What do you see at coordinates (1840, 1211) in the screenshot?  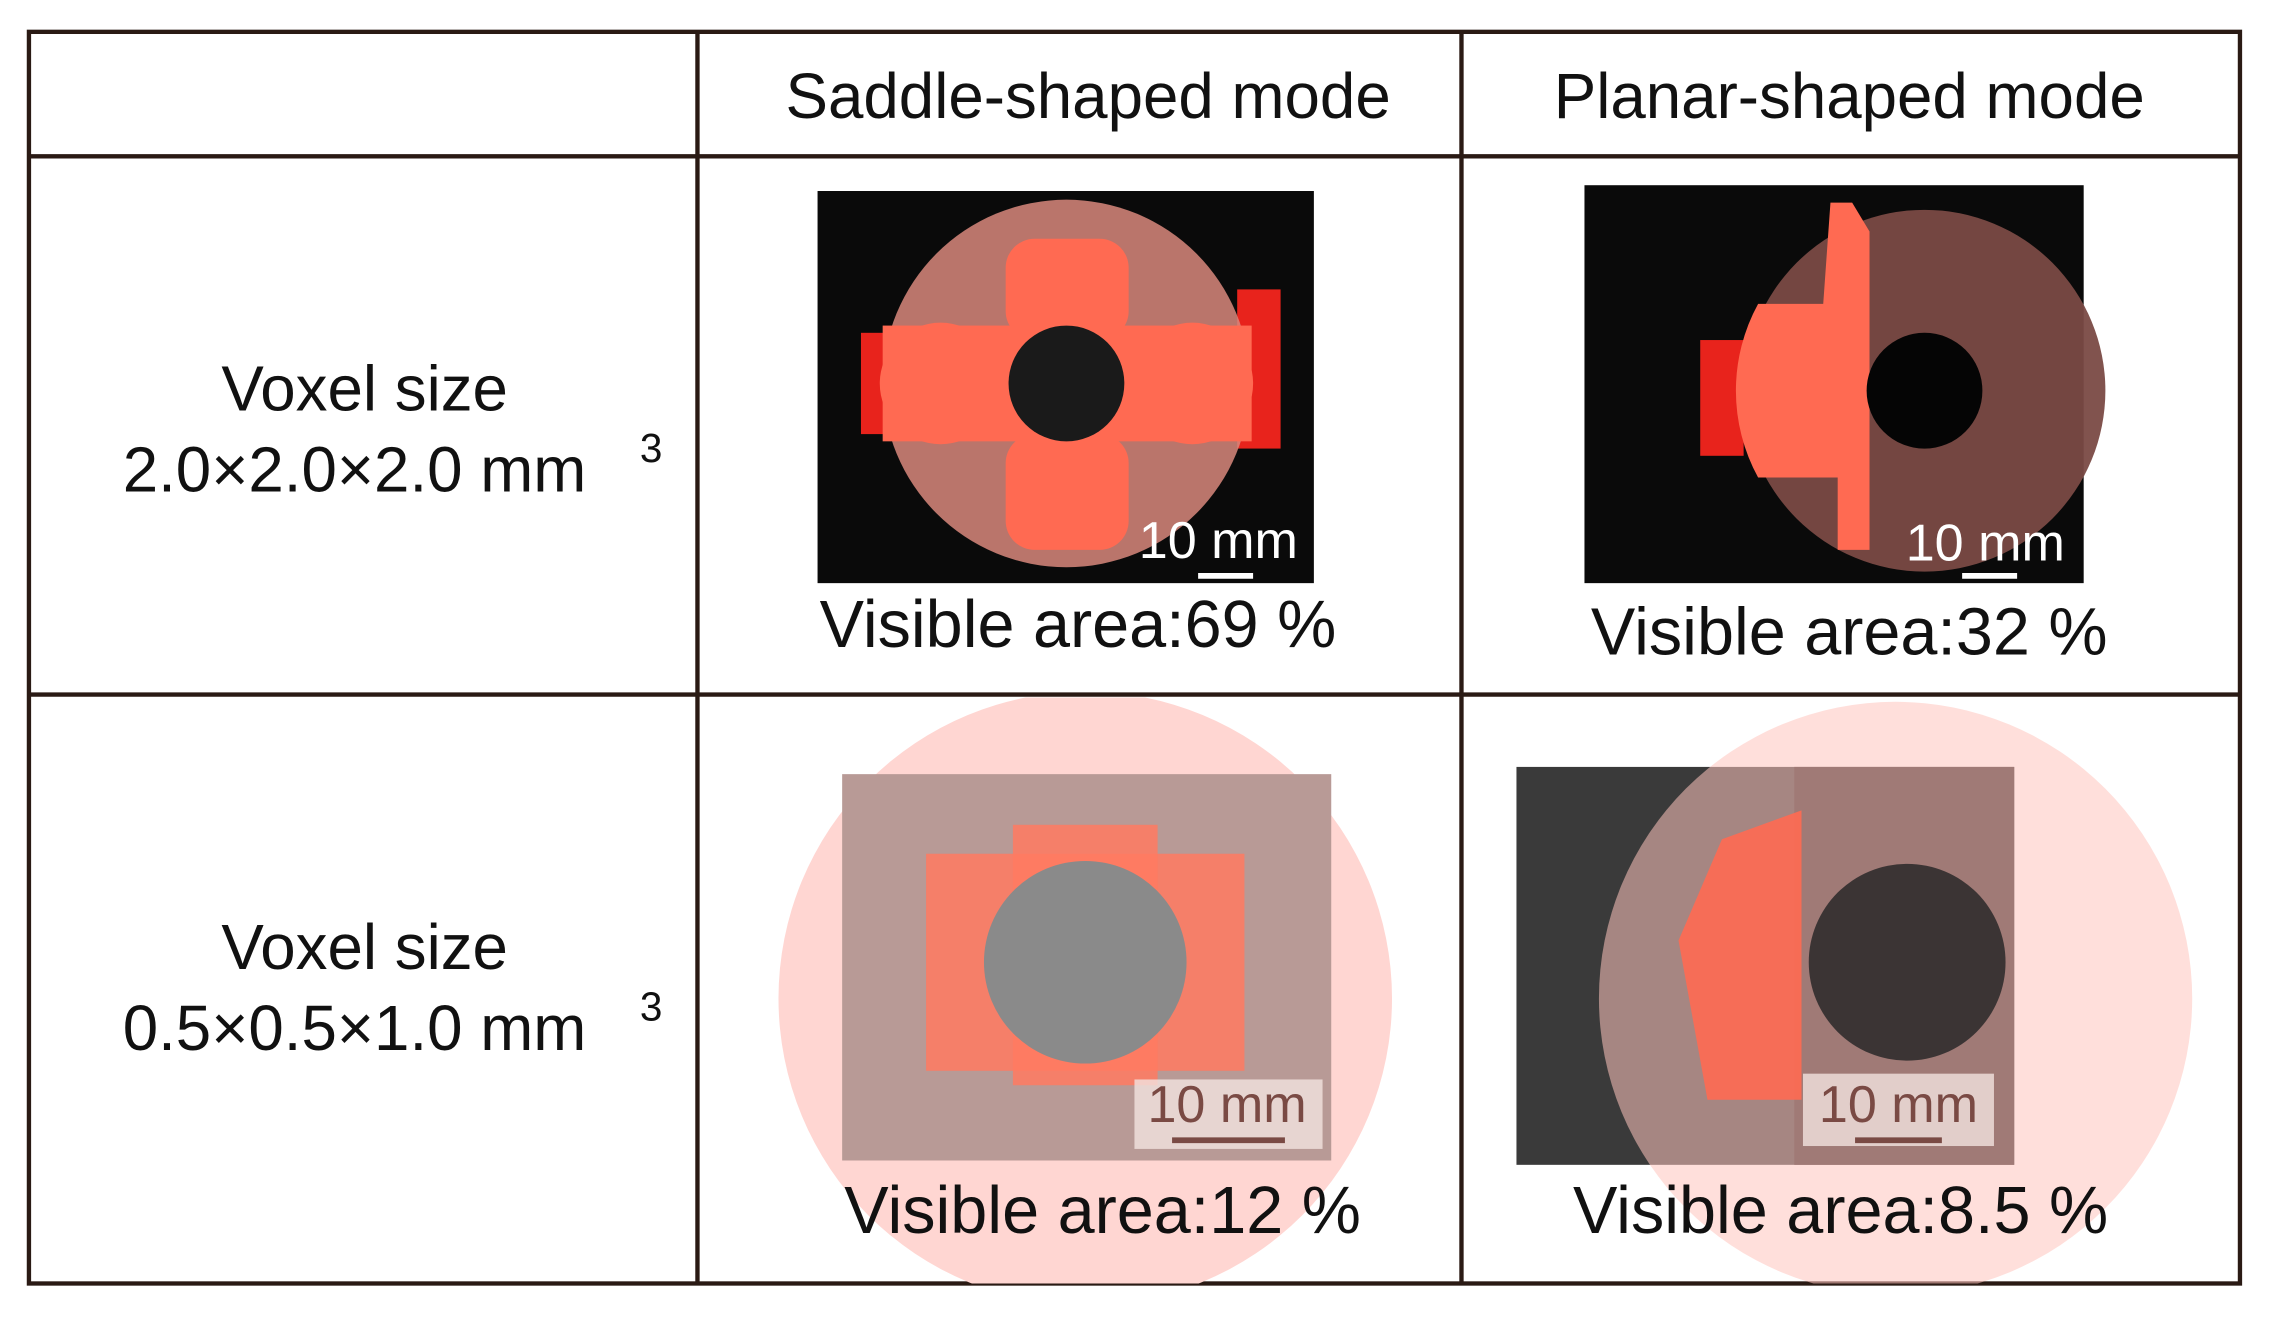 I see `caption: Visible area:8.5 %` at bounding box center [1840, 1211].